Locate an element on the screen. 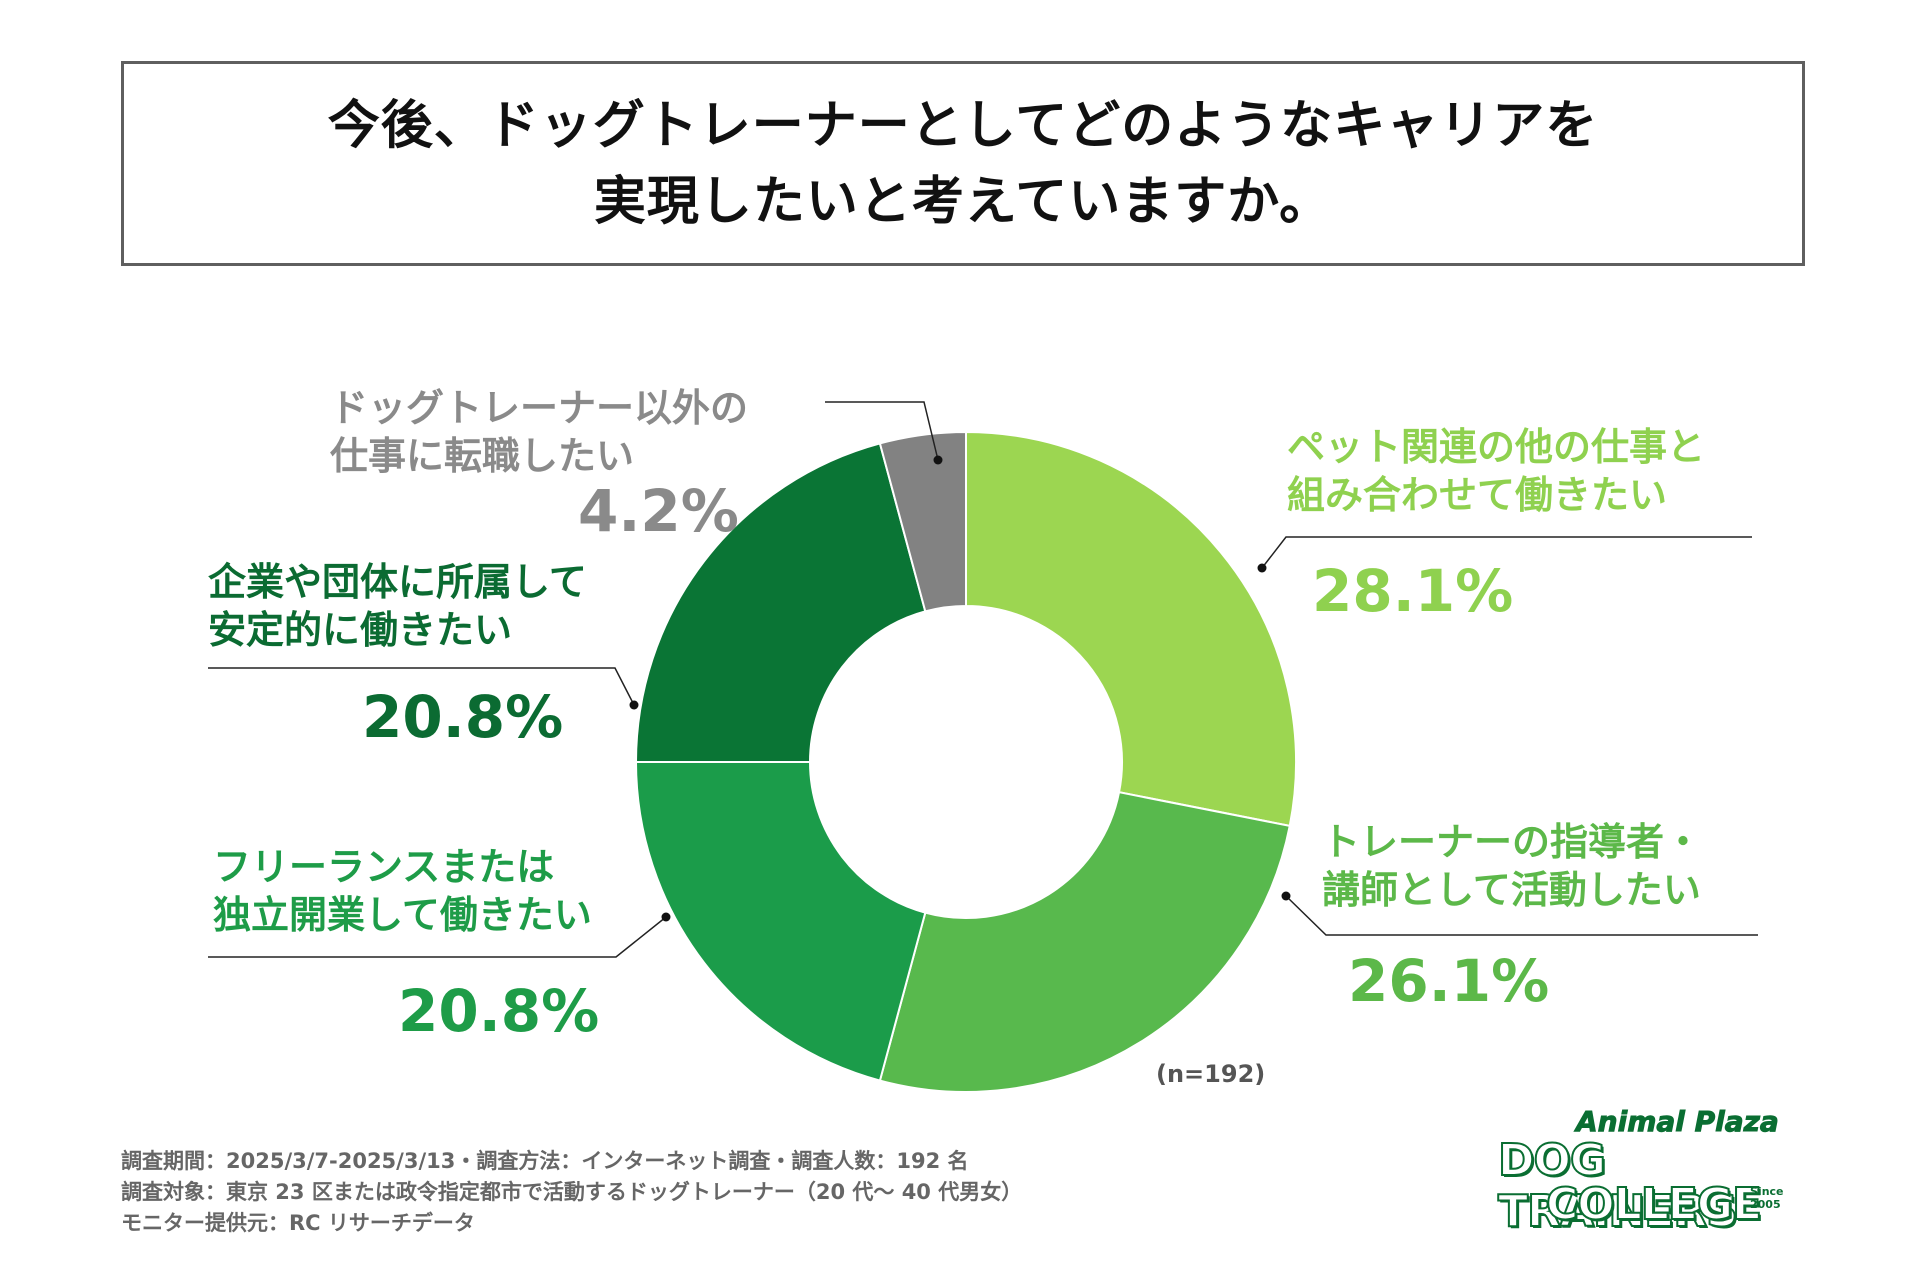 The width and height of the screenshot is (1920, 1280). donut-slice-pet-related is located at coordinates (1131, 629).